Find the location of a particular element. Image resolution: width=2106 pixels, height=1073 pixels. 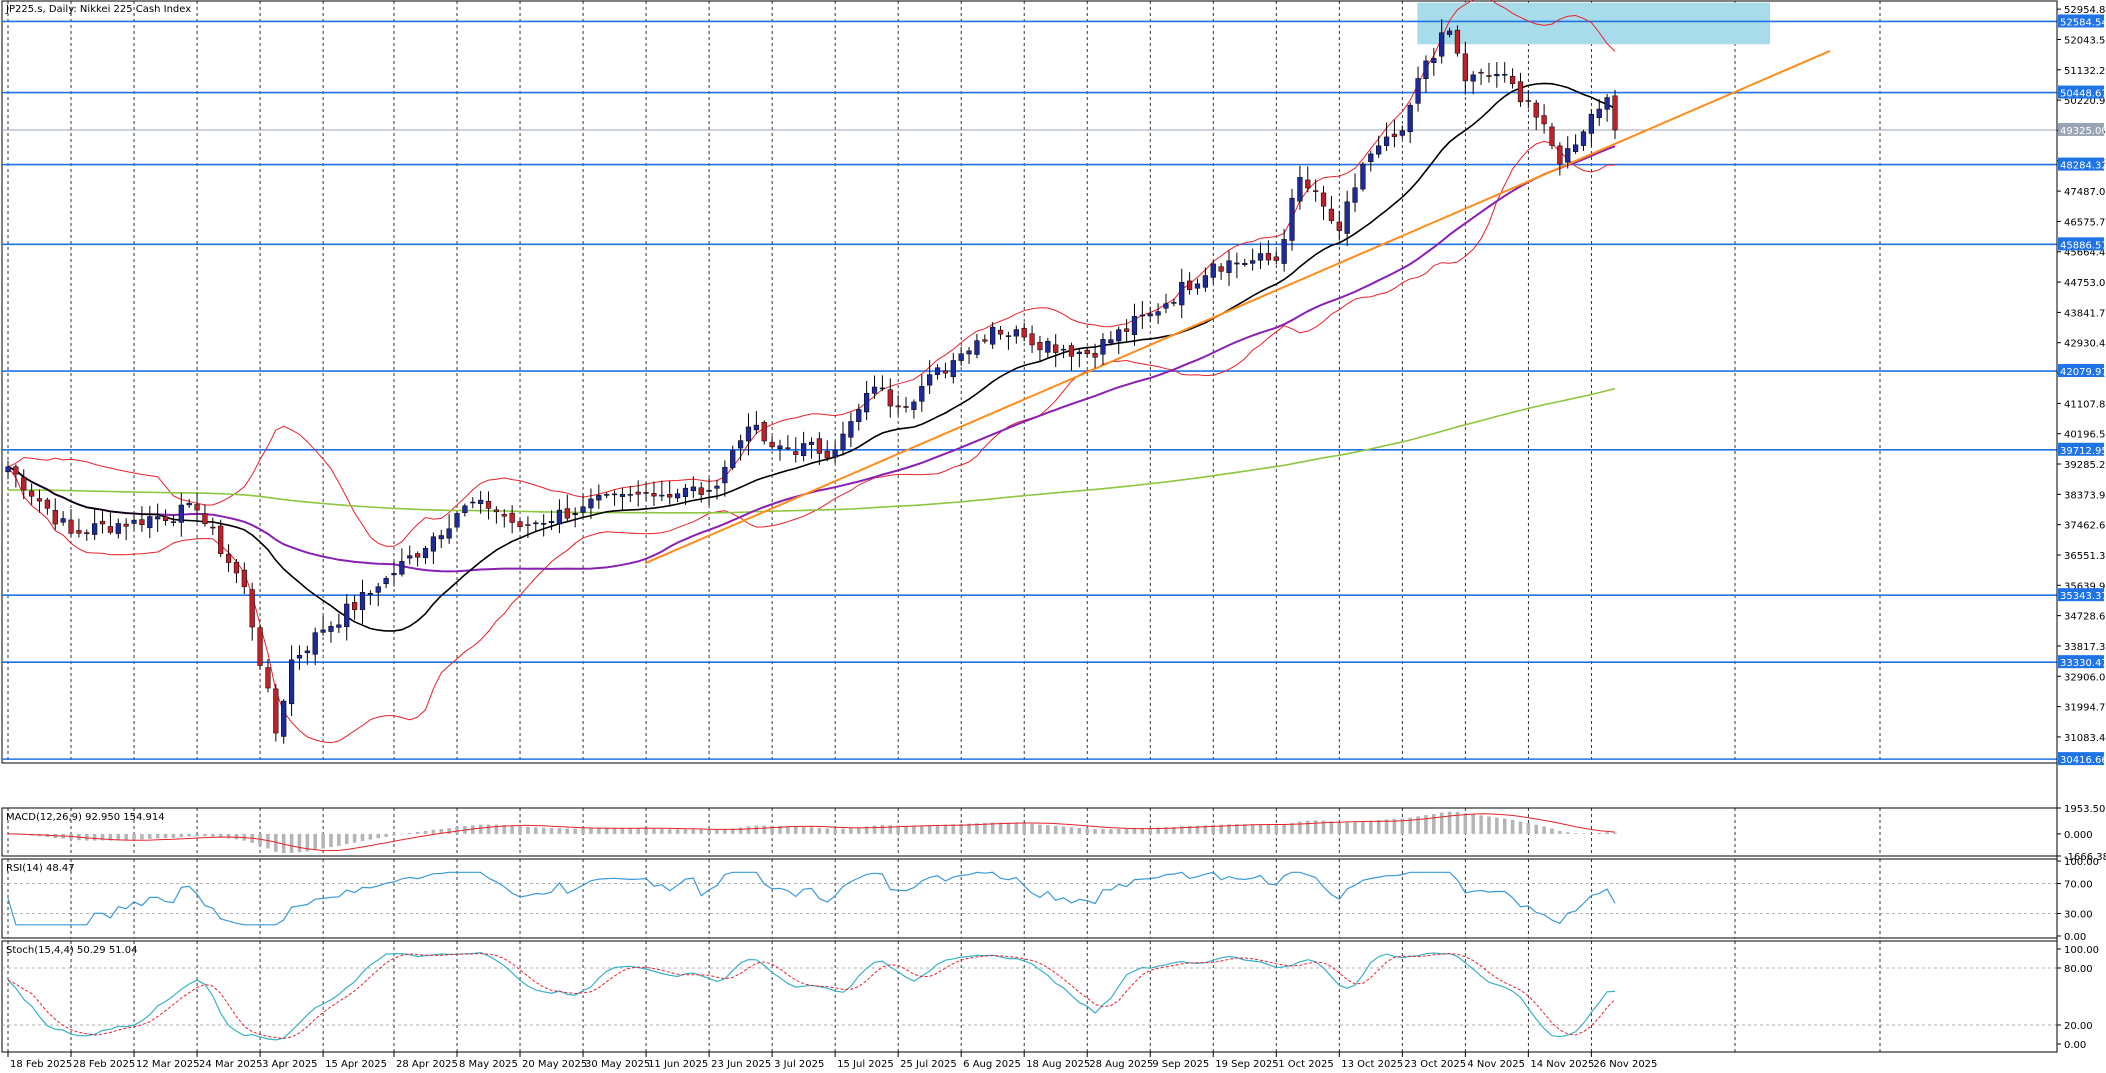

price-level-tag-text: 48284.32 is located at coordinates (2083, 166).